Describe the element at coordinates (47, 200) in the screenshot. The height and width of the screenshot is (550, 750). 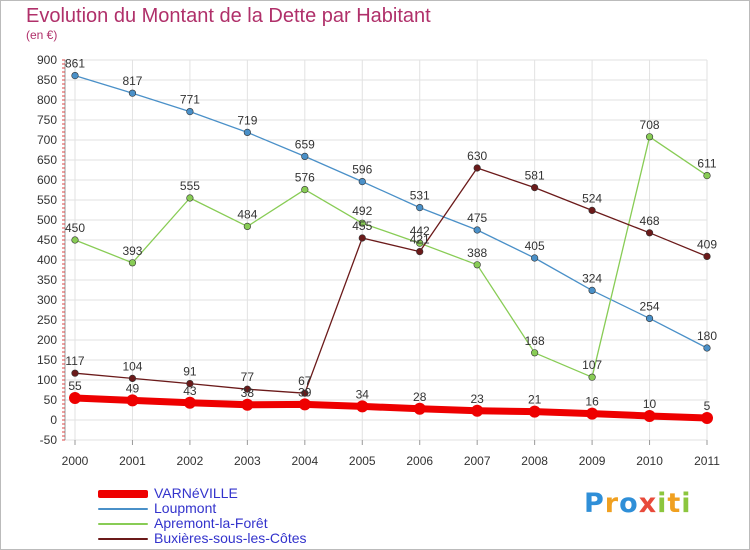
I see `y-tick-label: 550` at that location.